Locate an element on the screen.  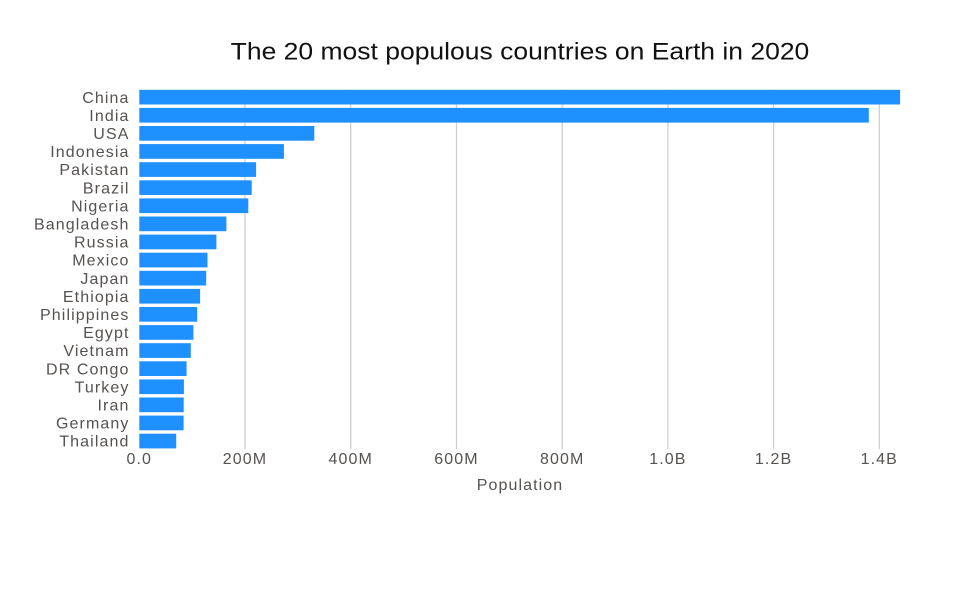
svg-text: Russia is located at coordinates (102, 243).